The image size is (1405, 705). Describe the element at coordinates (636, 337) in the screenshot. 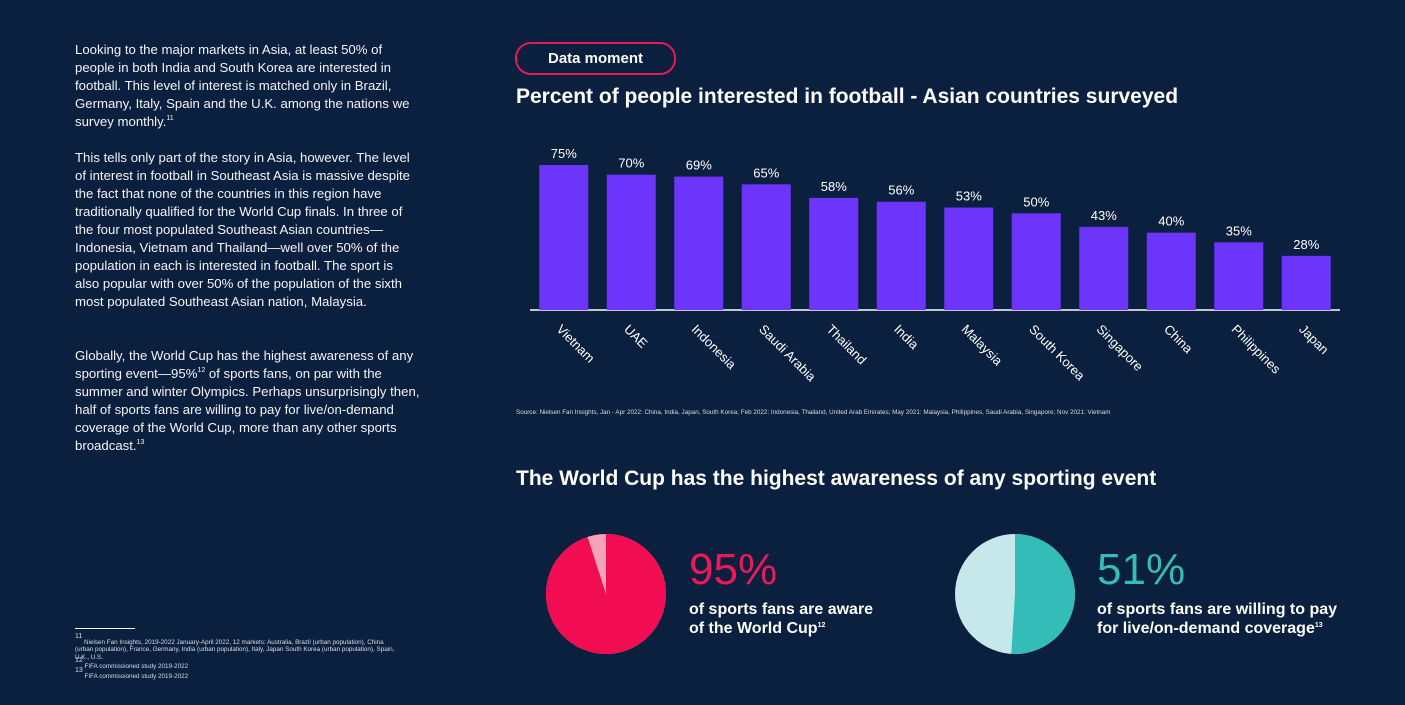

I see `x-tick-label: UAE` at that location.